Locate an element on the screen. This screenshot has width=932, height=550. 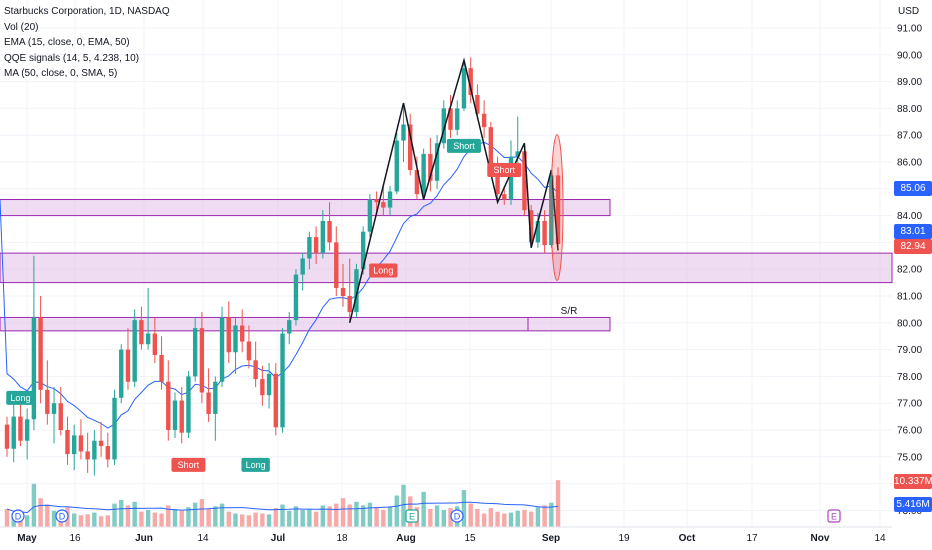
price-tick-label: 77.00 is located at coordinates (909, 404).